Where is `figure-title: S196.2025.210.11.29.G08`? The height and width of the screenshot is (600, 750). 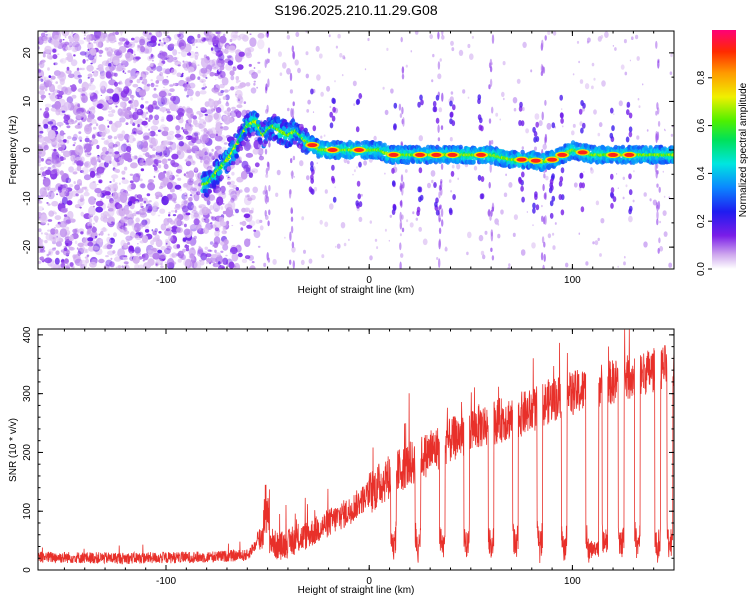
figure-title: S196.2025.210.11.29.G08 is located at coordinates (355, 10).